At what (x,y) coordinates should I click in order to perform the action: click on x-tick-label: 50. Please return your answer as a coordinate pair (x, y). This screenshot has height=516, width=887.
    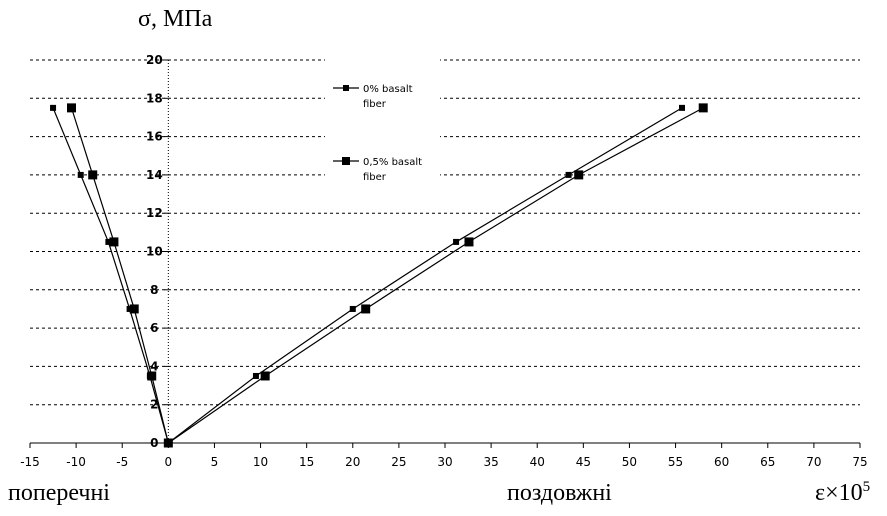
    Looking at the image, I should click on (629, 462).